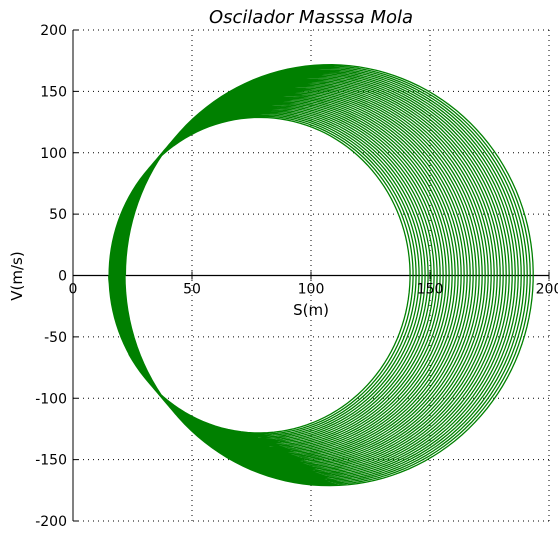 This screenshot has width=558, height=536. Describe the element at coordinates (53, 154) in the screenshot. I see `y-tick-label: 100` at that location.